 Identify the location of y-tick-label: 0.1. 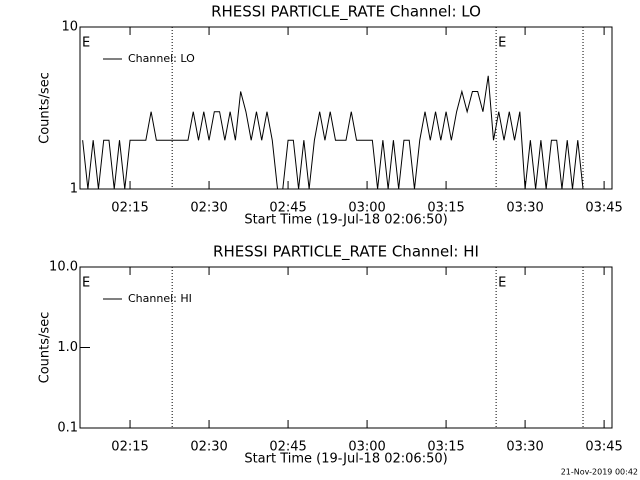
(67, 428).